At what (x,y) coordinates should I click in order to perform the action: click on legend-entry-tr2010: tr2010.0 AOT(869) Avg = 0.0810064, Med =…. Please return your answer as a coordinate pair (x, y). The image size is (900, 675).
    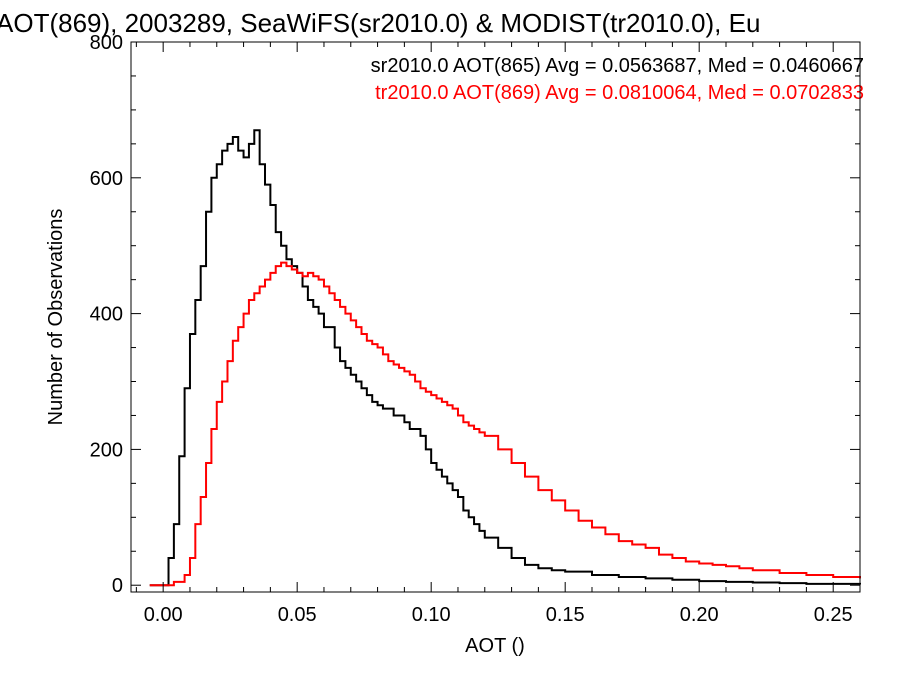
    Looking at the image, I should click on (619, 93).